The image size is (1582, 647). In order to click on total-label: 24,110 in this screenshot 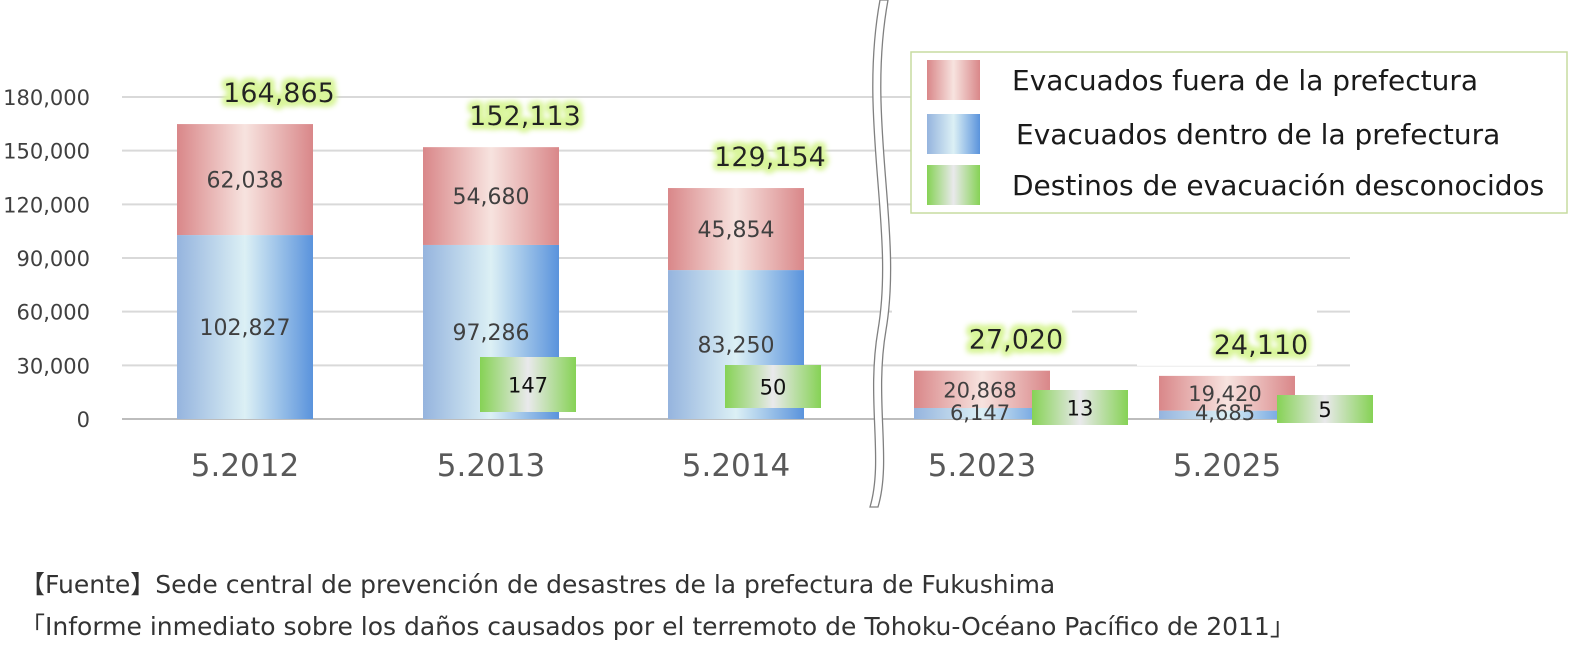, I will do `click(1261, 345)`.